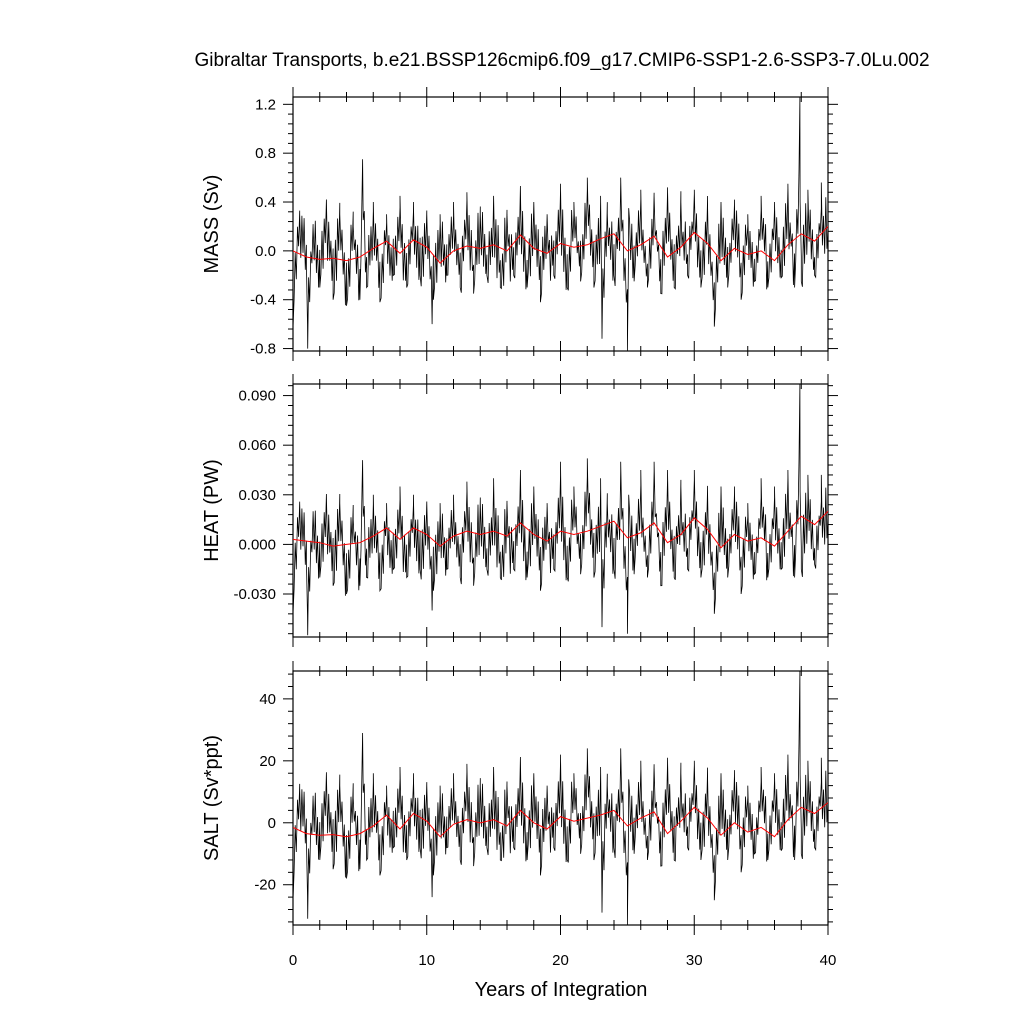 This screenshot has height=1024, width=1024. What do you see at coordinates (263, 300) in the screenshot?
I see `y-tick-label: -0.4` at bounding box center [263, 300].